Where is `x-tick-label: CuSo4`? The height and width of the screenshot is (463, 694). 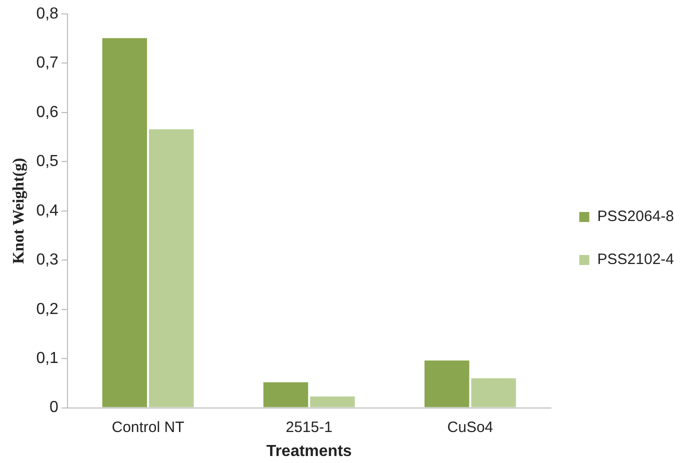
x-tick-label: CuSo4 is located at coordinates (470, 427).